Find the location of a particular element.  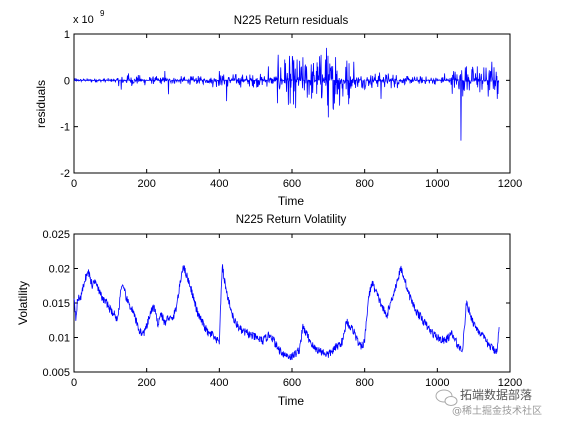

residuals-ytick-label: -2 is located at coordinates (65, 174).